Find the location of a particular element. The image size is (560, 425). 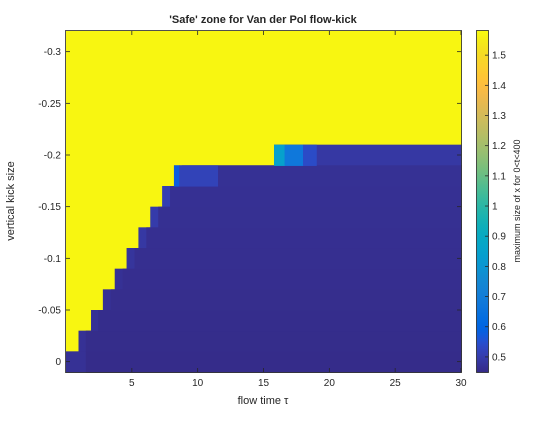

colorbar-gradient is located at coordinates (482, 201).